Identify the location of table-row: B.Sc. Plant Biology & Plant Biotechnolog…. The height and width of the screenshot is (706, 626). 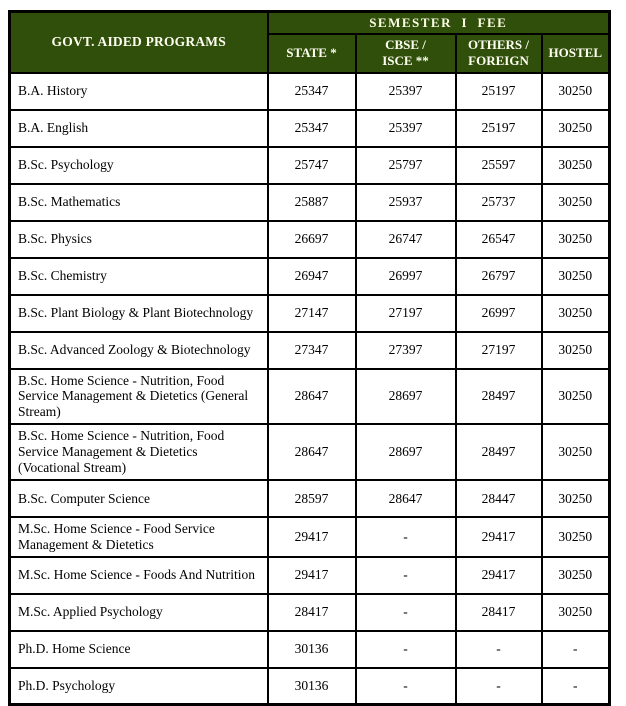
(309, 313).